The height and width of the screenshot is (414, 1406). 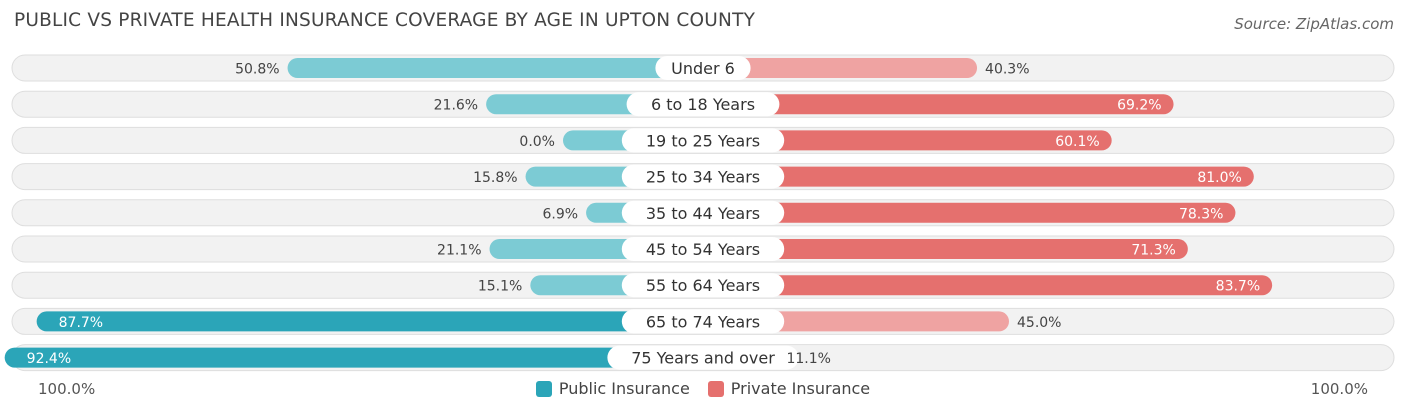 I want to click on value-label-private: 71.3%, so click(x=1153, y=251).